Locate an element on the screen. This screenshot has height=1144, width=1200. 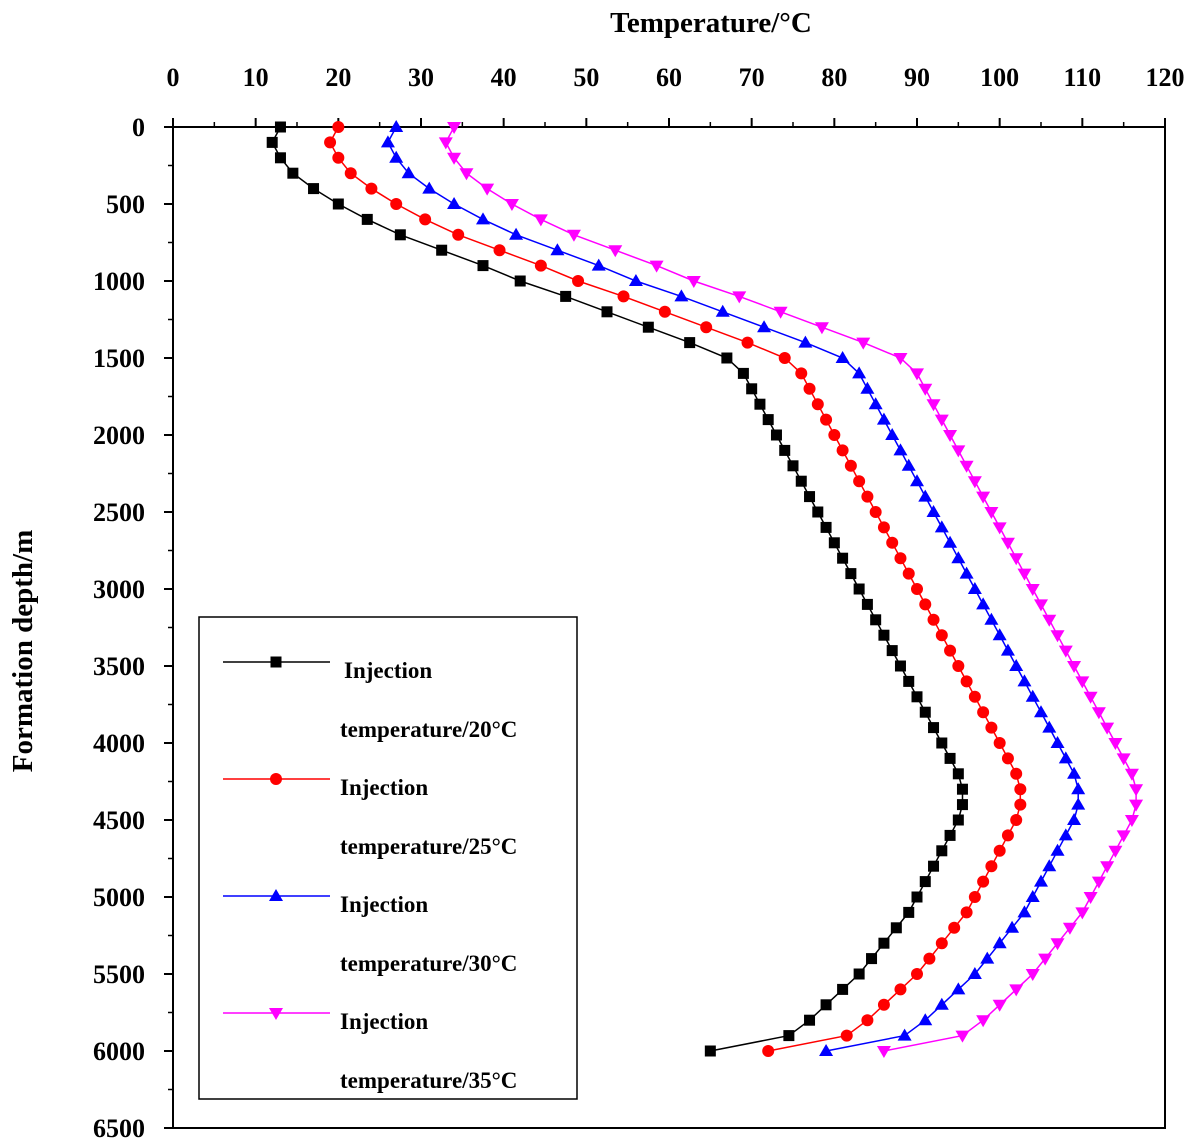
legend-label-line2: temperature/30°C is located at coordinates (428, 963).